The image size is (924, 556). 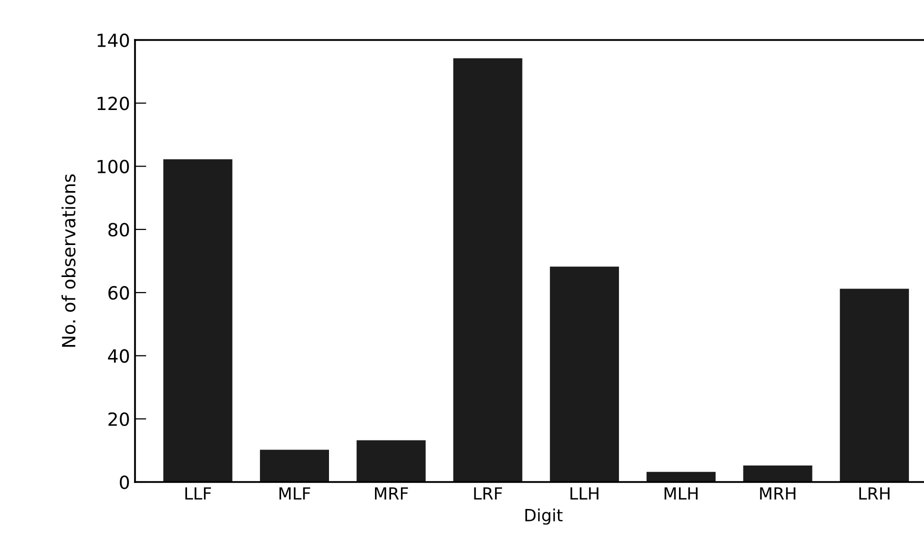 What do you see at coordinates (488, 493) in the screenshot?
I see `x-tick-label: LRF` at bounding box center [488, 493].